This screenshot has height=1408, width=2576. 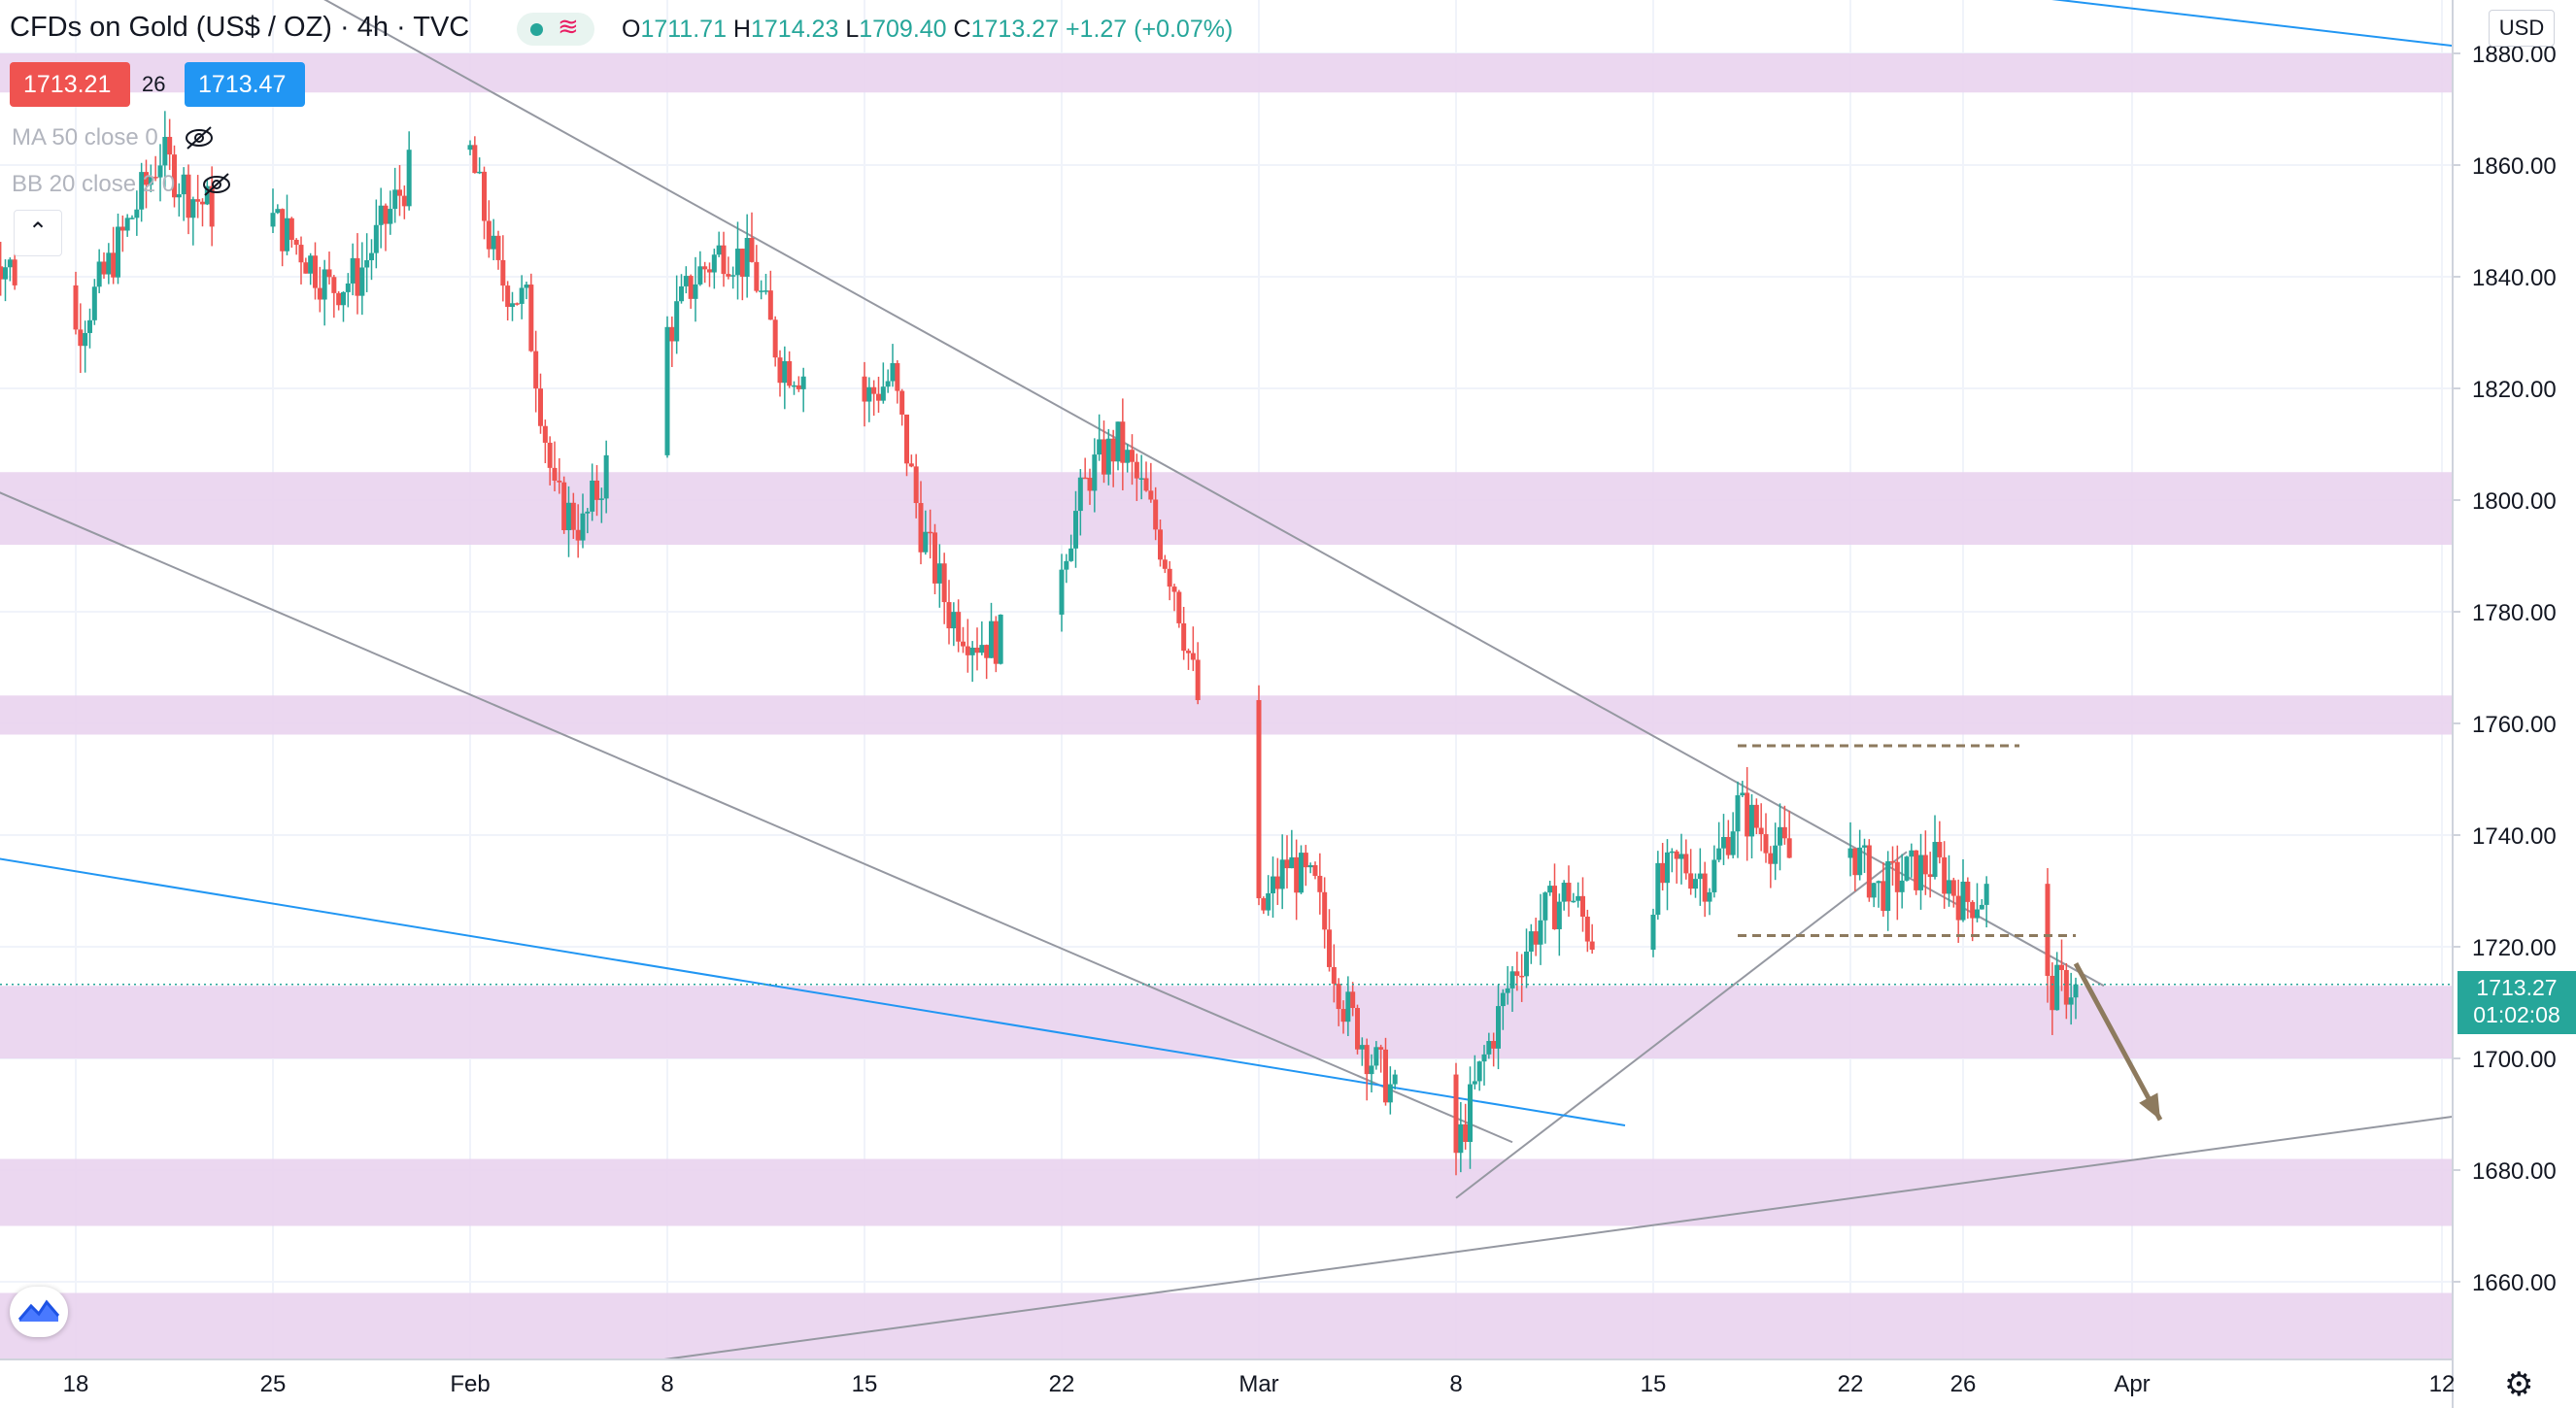 I want to click on chevron-up-icon: ⌃, so click(x=38, y=231).